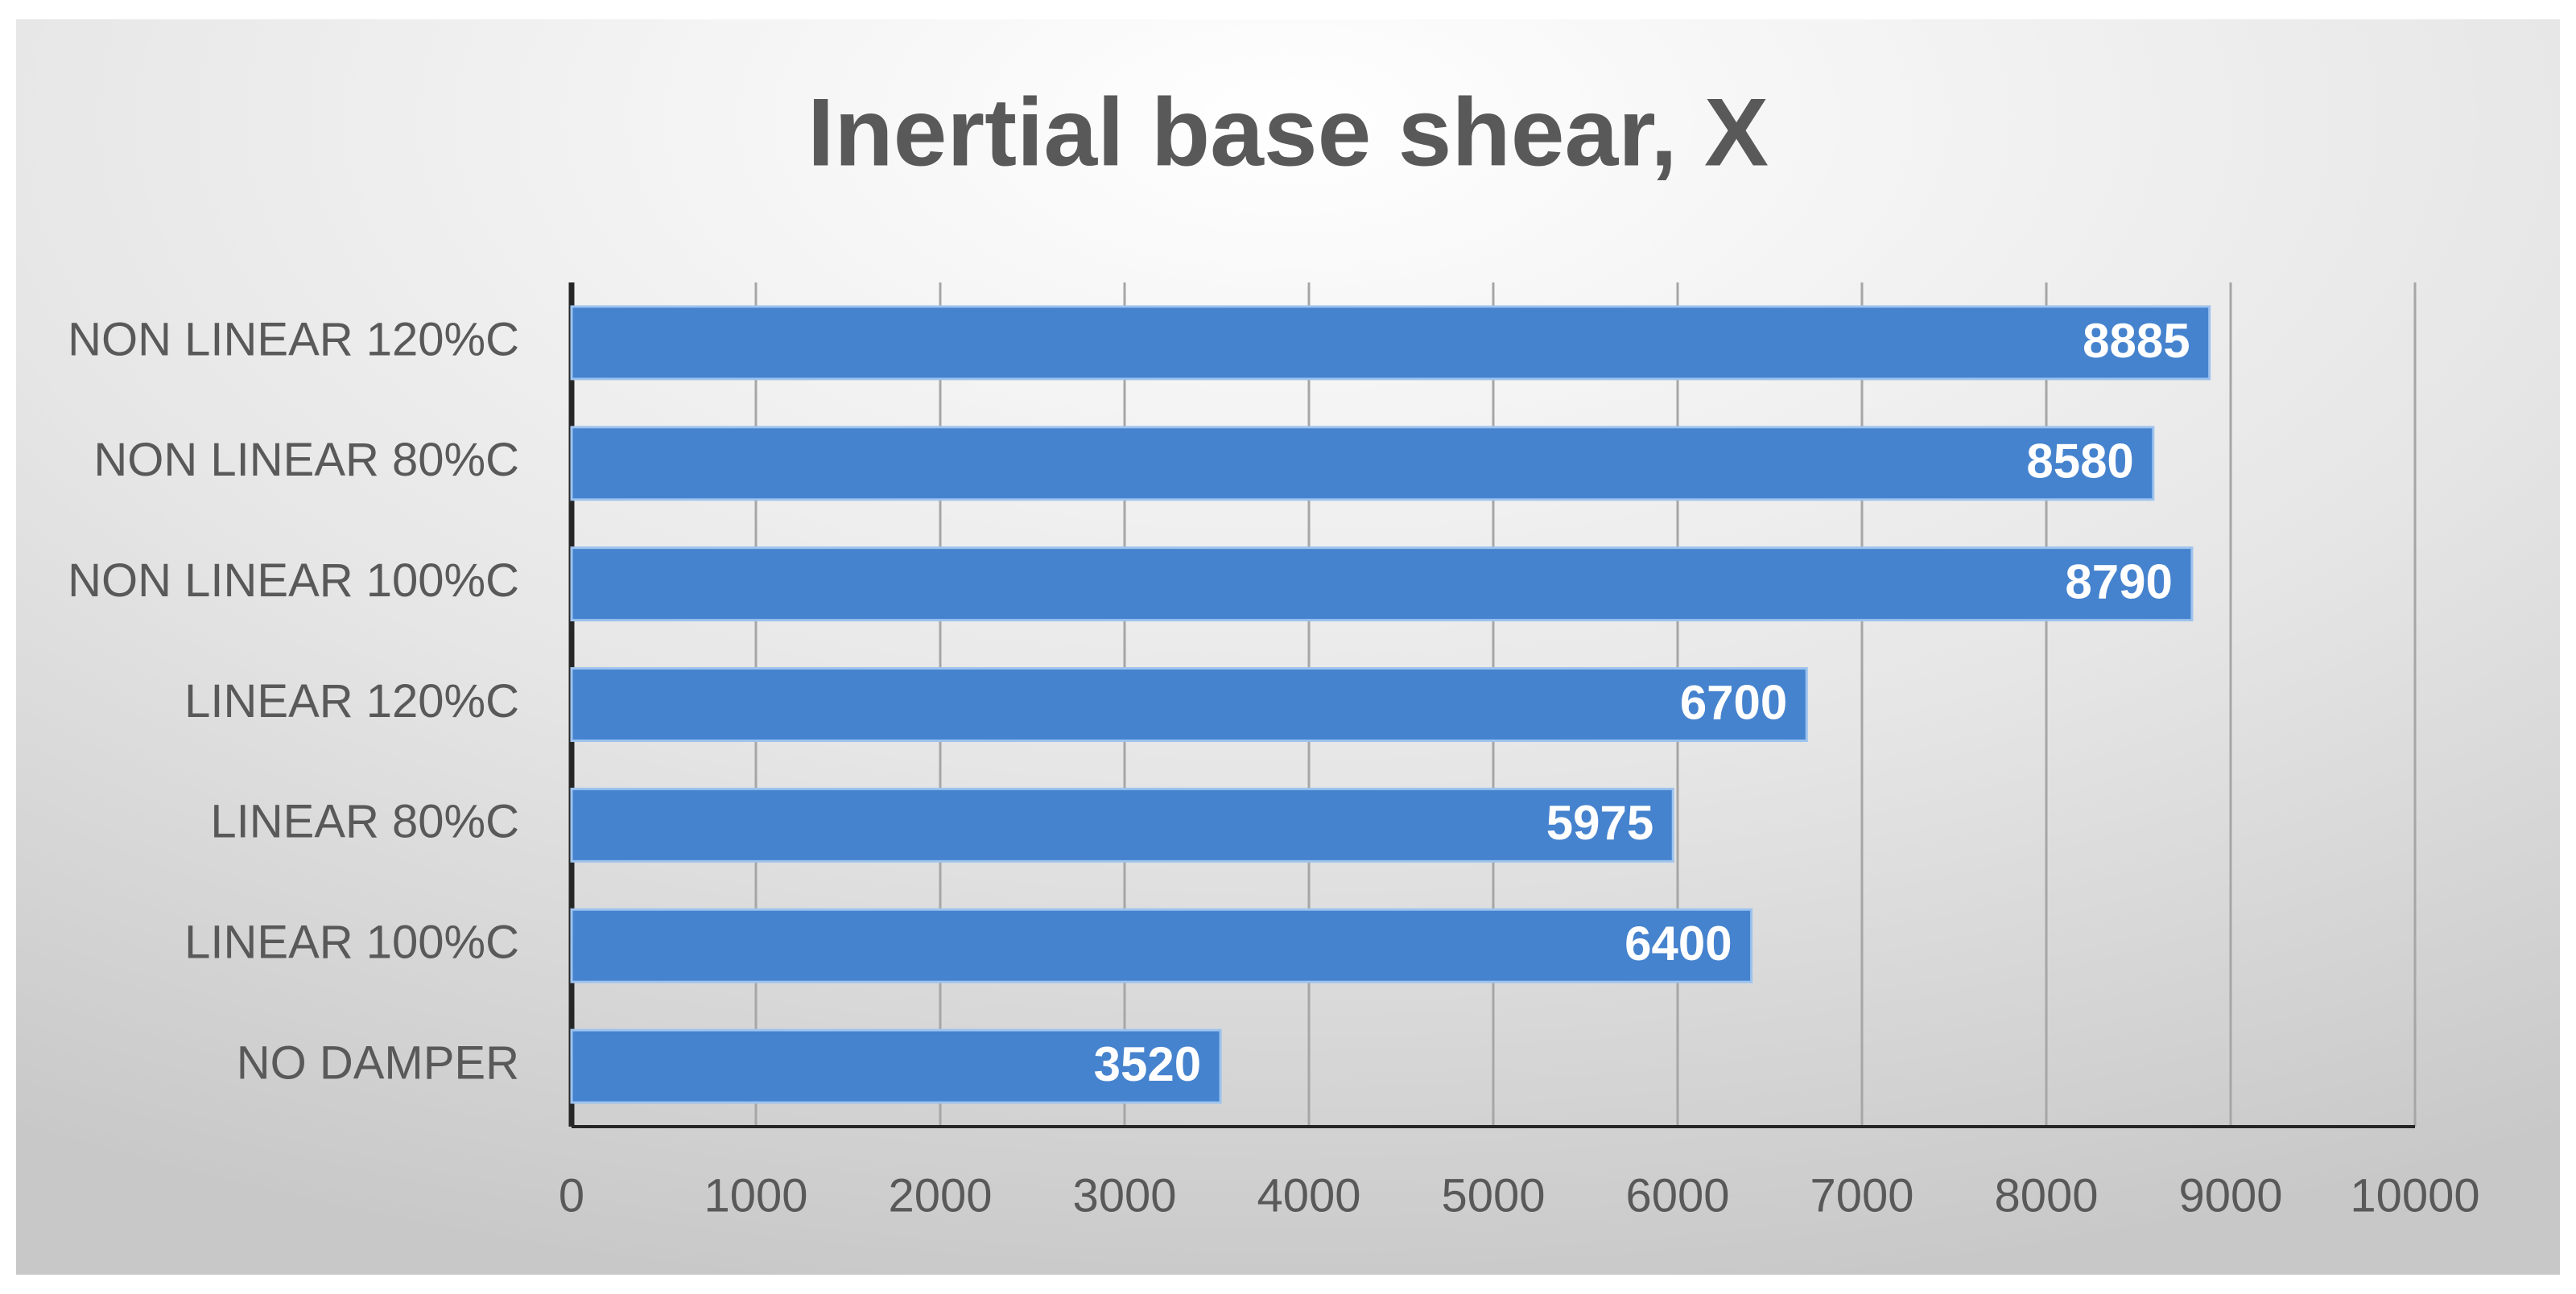  What do you see at coordinates (293, 339) in the screenshot?
I see `y-tick-label: NON LINEAR 120%C` at bounding box center [293, 339].